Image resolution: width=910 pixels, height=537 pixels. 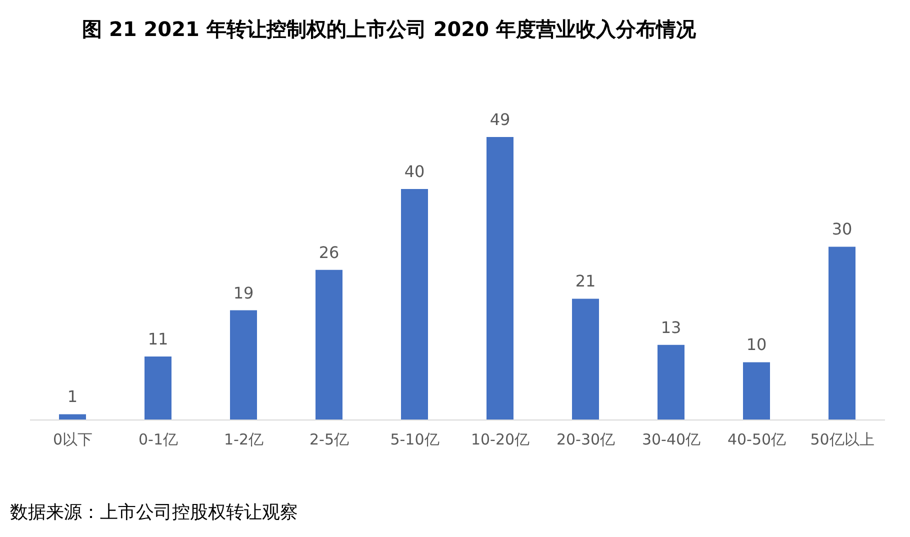 I want to click on chart-title: 图 21 2021 年转让控制权的上市公司 2020 年度营业收入分布情况, so click(x=389, y=29).